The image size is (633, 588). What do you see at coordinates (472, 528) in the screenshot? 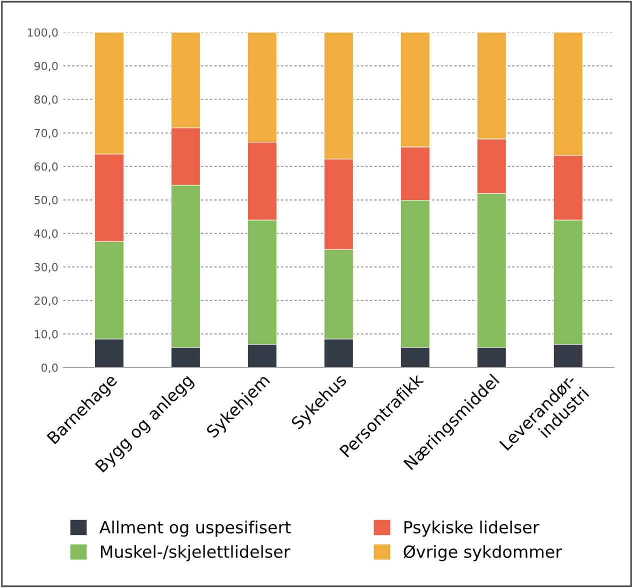
I see `legend-label: Psykiske lidelser` at bounding box center [472, 528].